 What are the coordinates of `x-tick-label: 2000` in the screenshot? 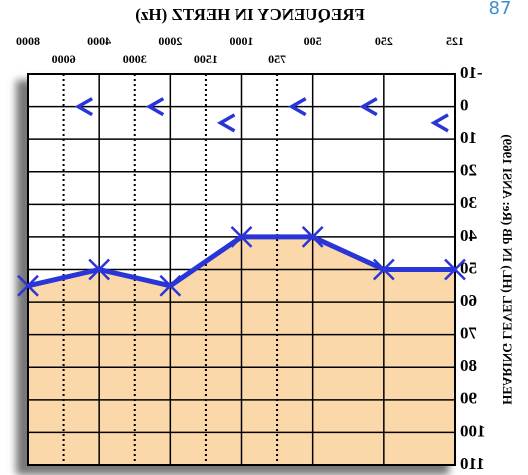 It's located at (170, 41).